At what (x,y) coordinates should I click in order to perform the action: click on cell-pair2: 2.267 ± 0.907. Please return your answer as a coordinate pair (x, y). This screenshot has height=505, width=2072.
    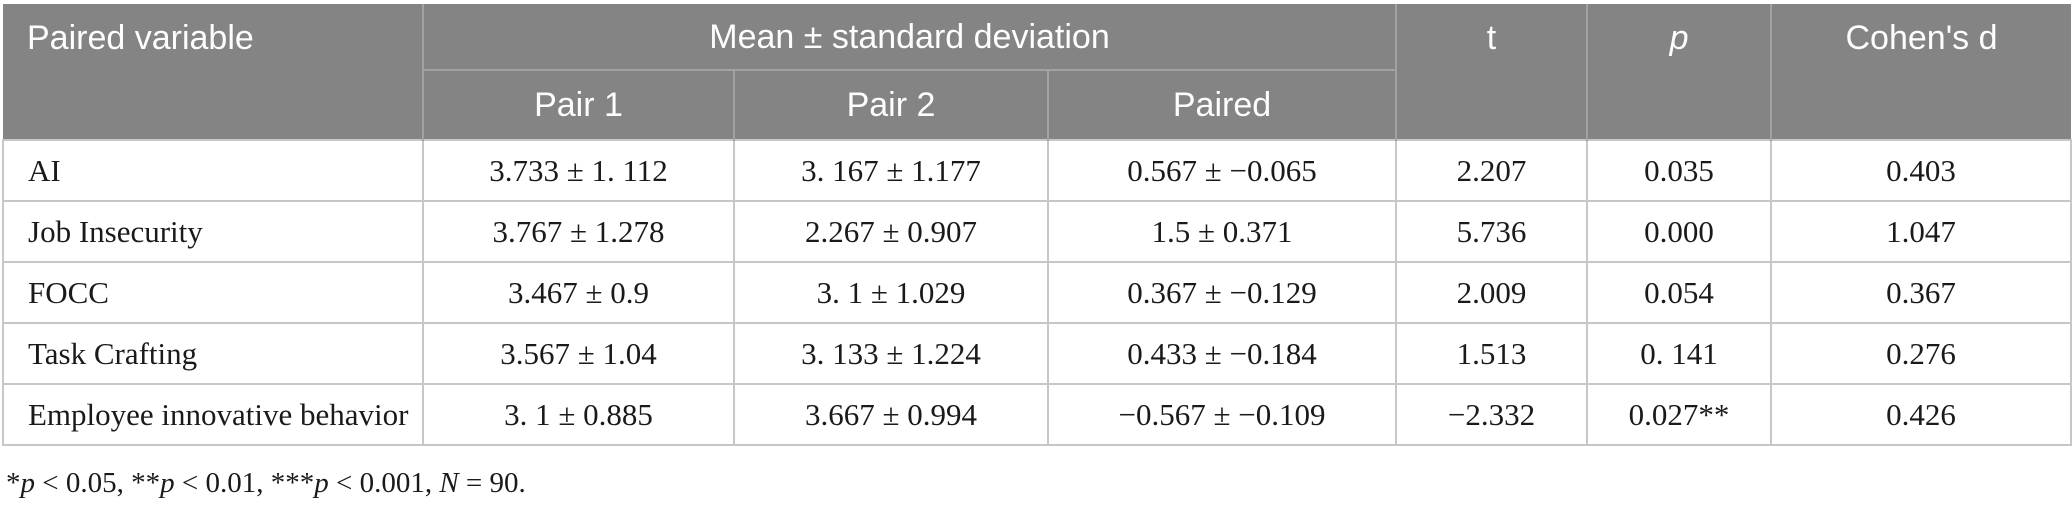
    Looking at the image, I should click on (891, 231).